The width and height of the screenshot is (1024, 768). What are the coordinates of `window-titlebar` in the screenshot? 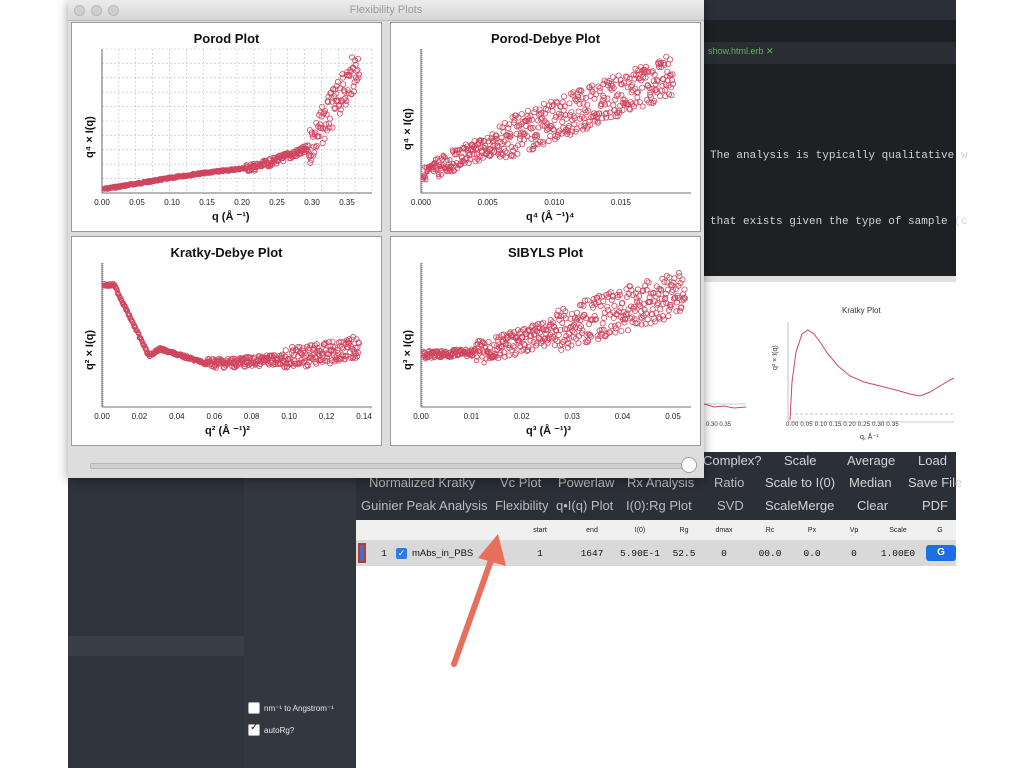 It's located at (386, 10).